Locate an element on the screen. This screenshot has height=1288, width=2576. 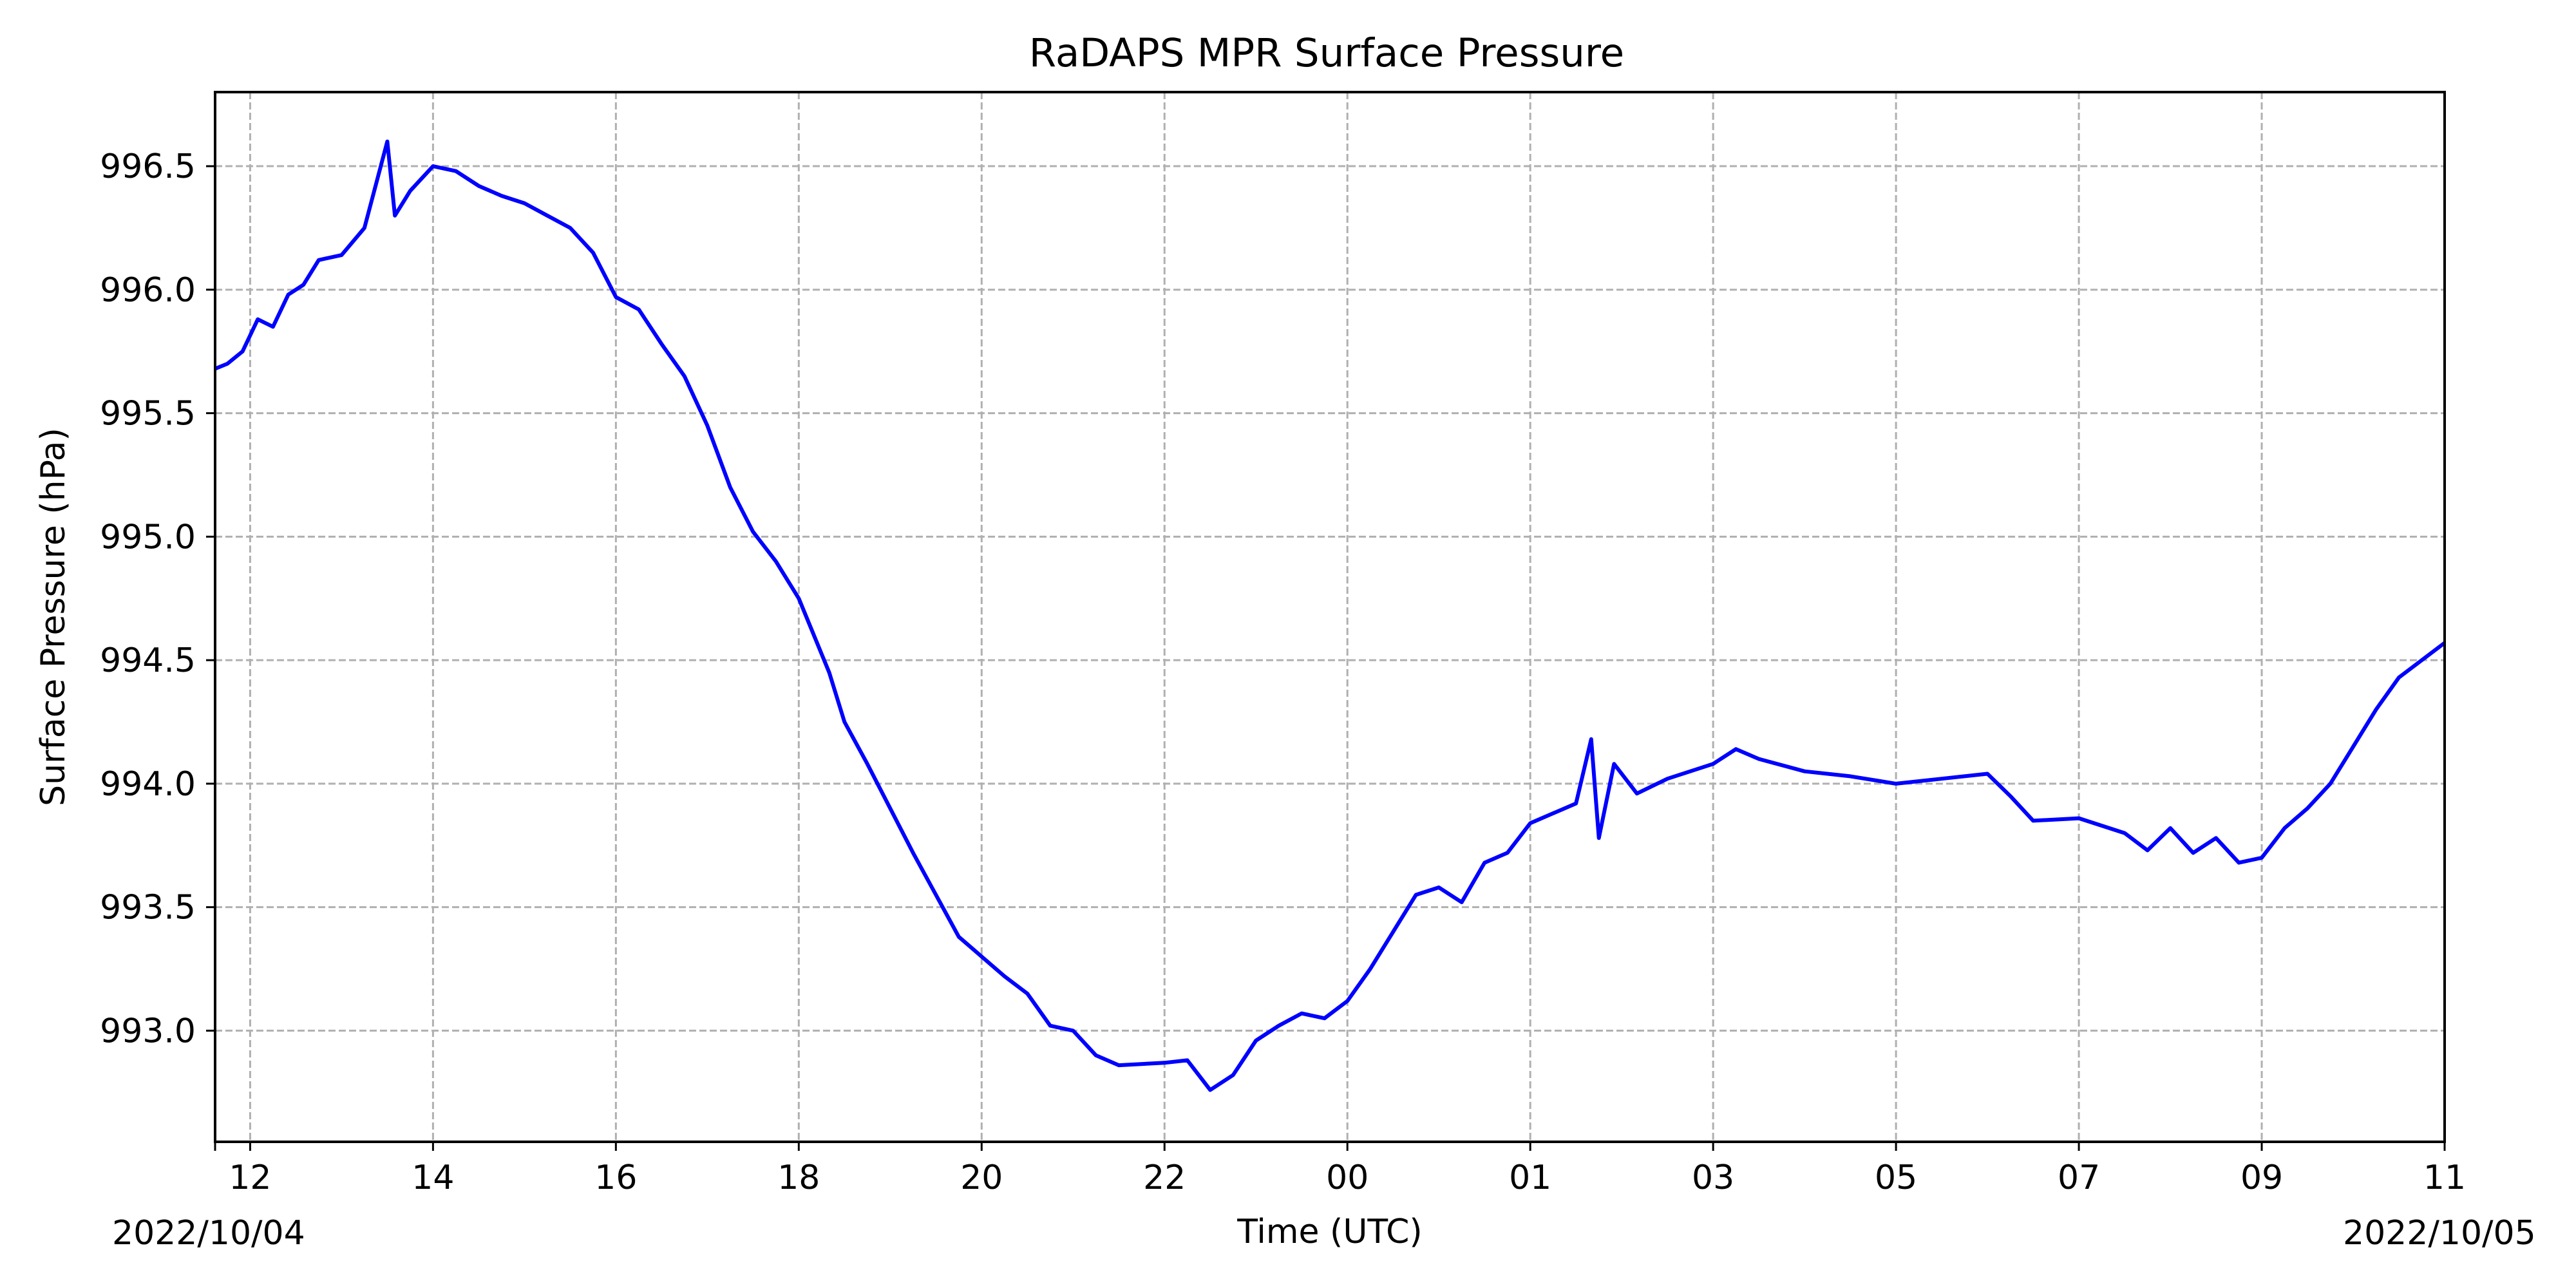
x-tick-label: 18 is located at coordinates (798, 1178).